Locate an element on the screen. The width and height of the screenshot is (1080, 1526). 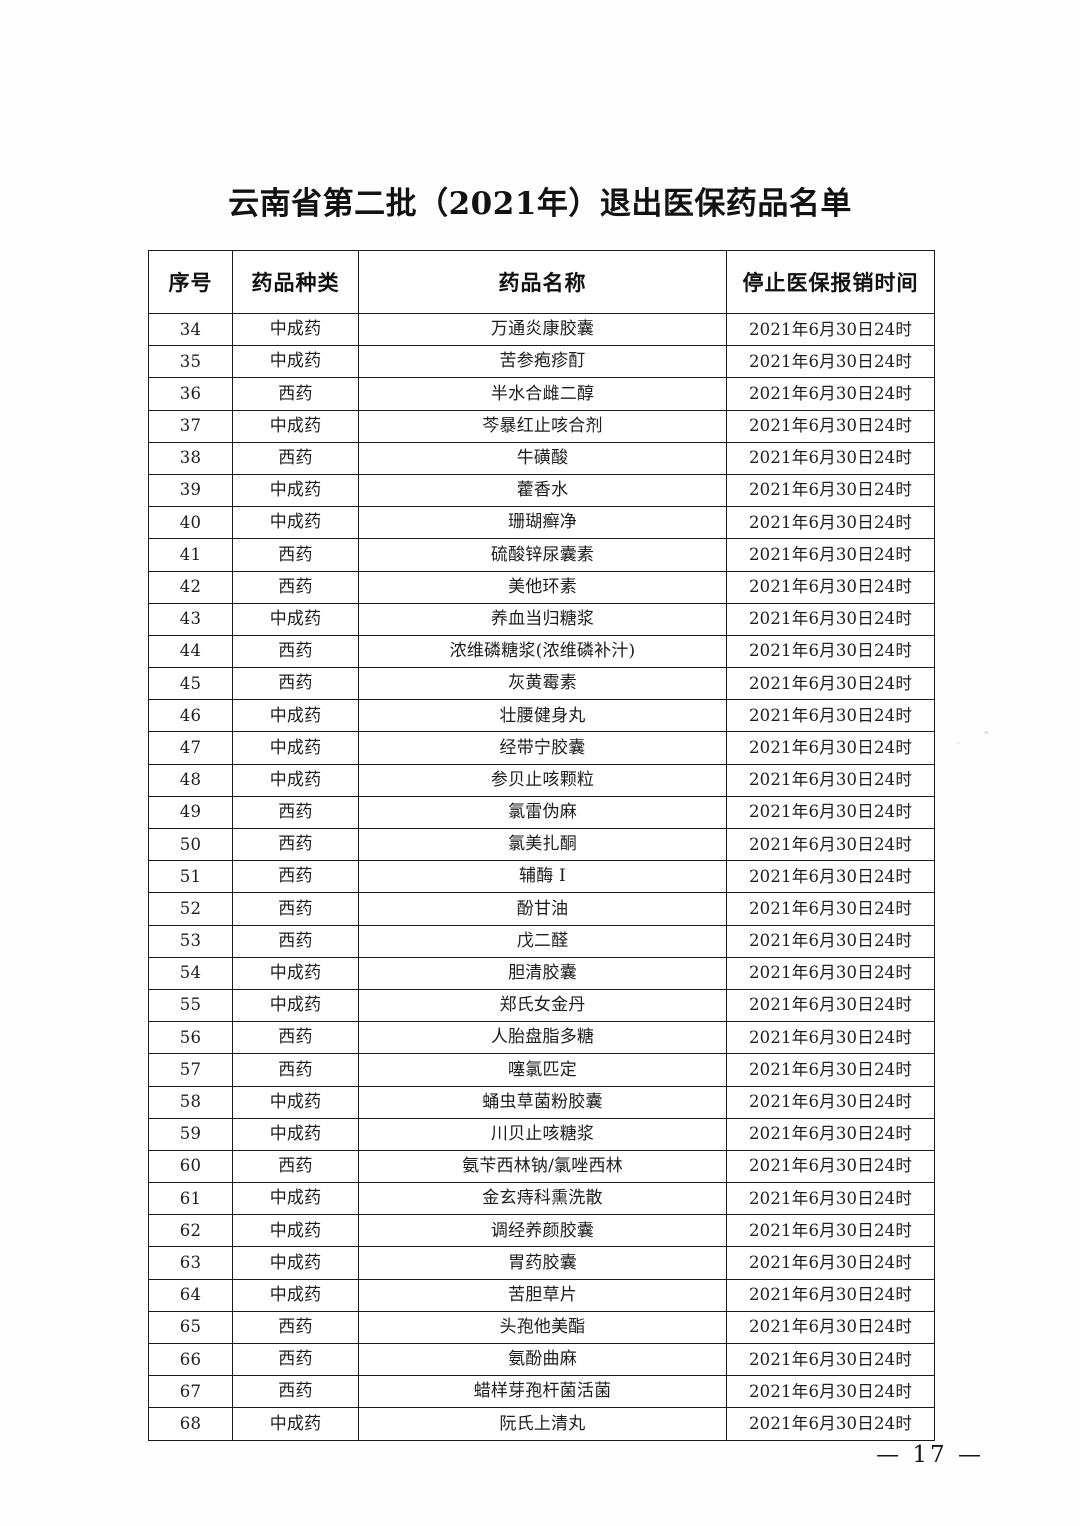
scan-artifact-speck is located at coordinates (986, 732).